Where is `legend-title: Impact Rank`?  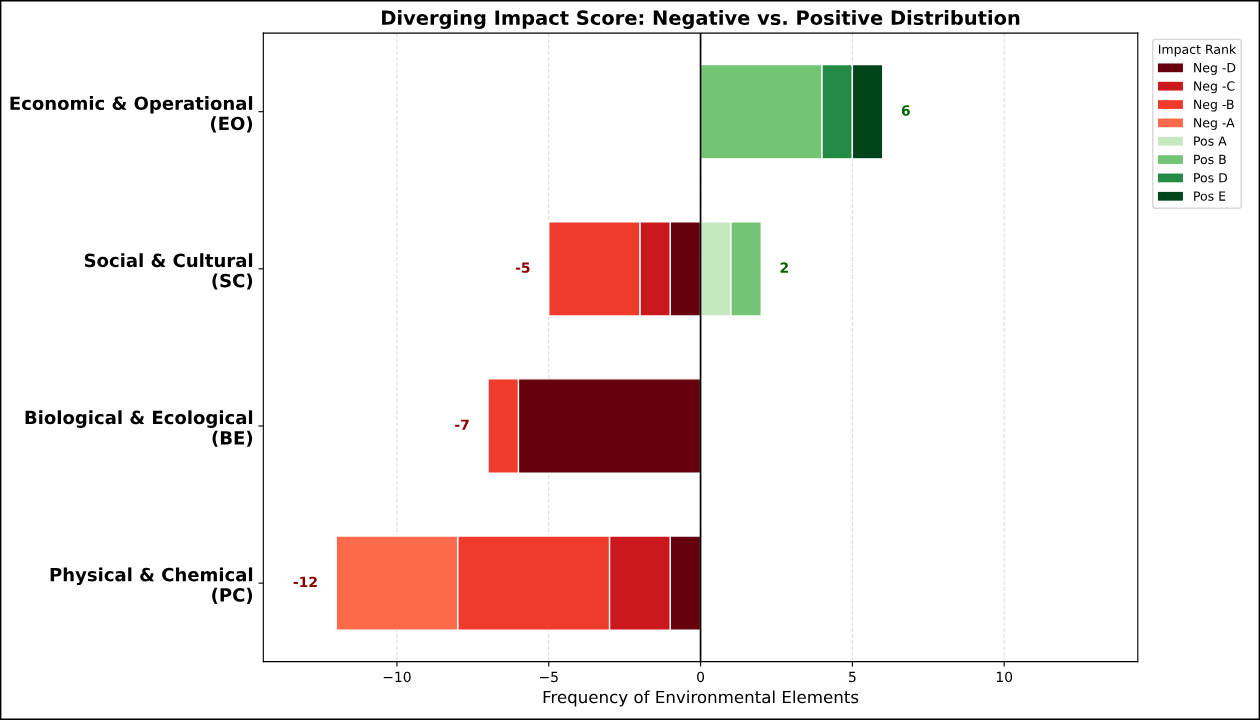 legend-title: Impact Rank is located at coordinates (1198, 50).